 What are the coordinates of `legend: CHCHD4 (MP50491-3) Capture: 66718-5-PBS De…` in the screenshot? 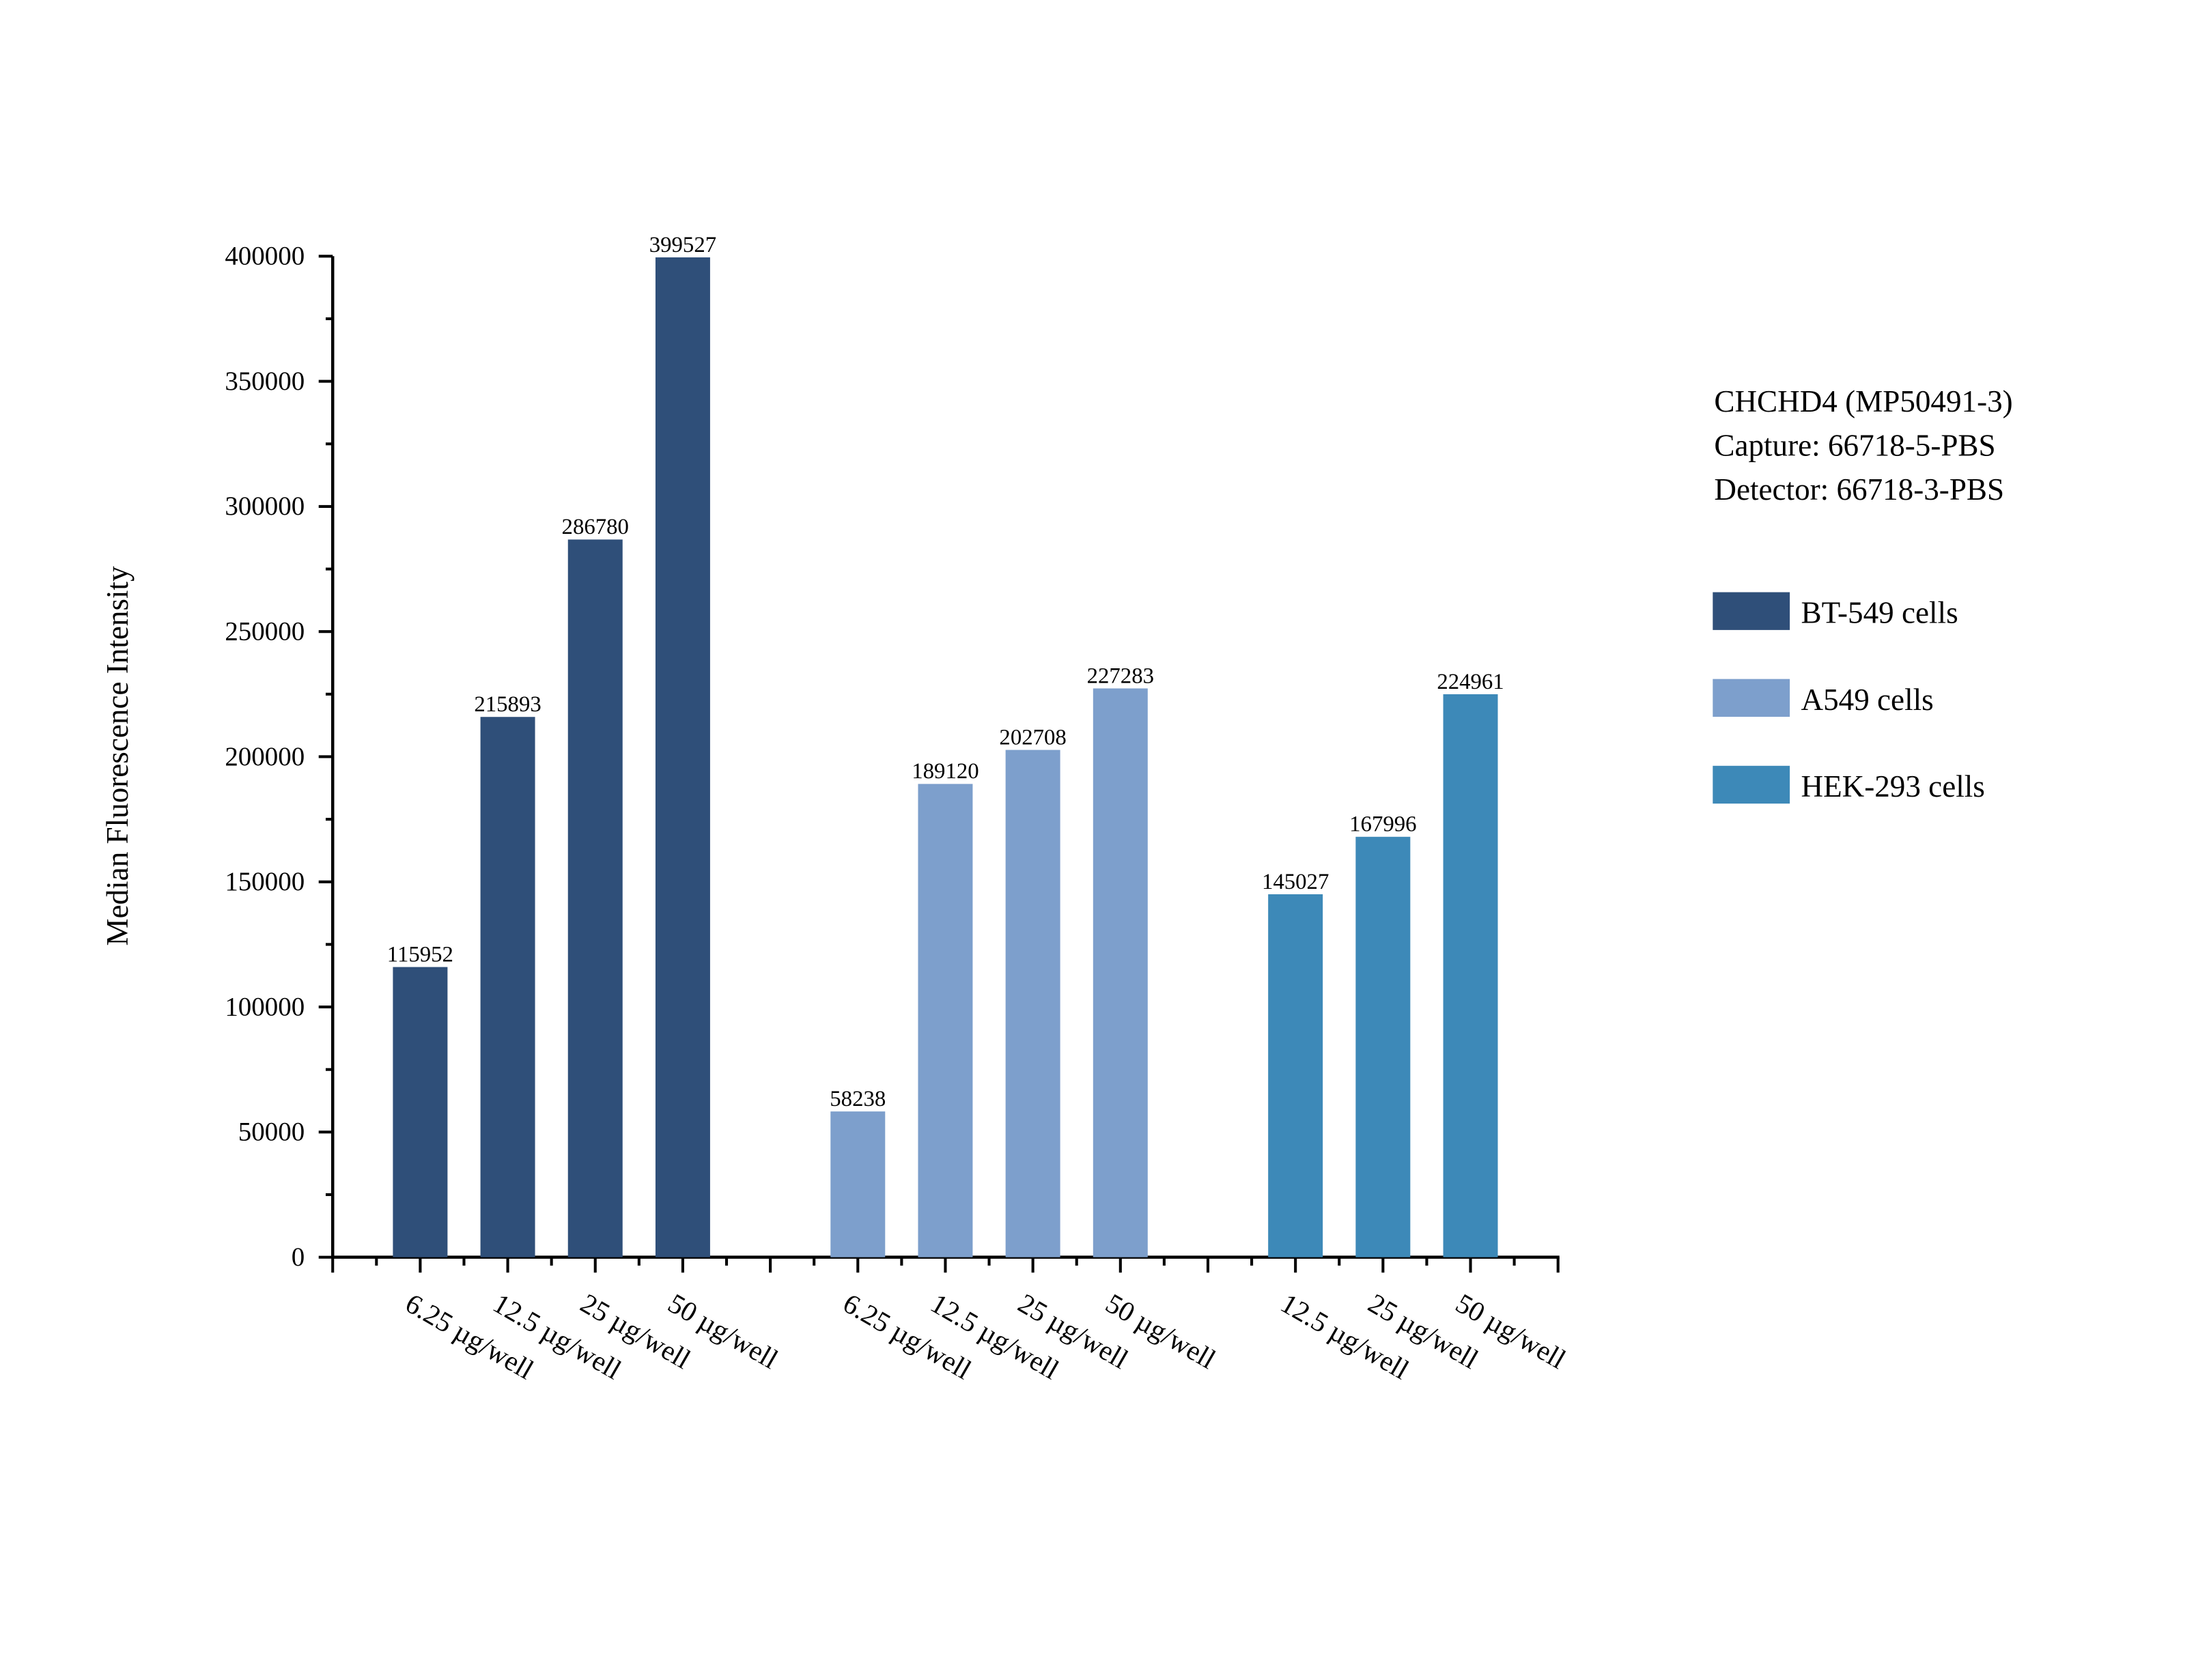 It's located at (1863, 594).